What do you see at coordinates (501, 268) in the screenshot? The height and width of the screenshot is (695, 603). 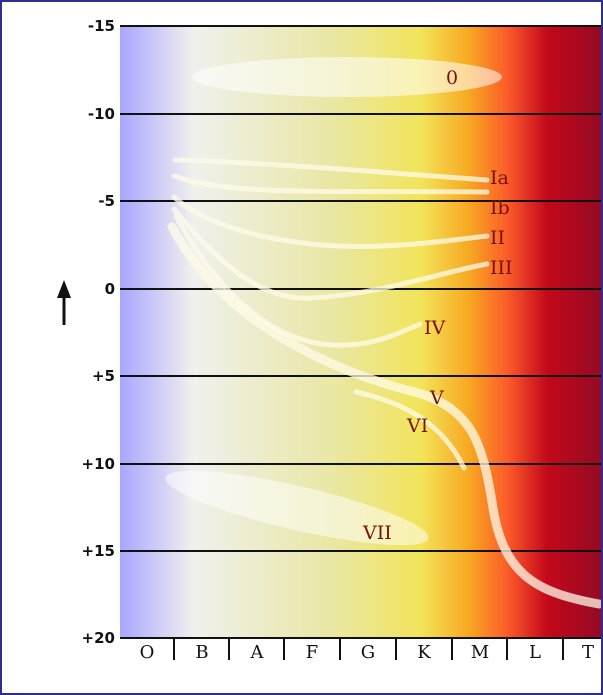 I see `label-class-iii: III` at bounding box center [501, 268].